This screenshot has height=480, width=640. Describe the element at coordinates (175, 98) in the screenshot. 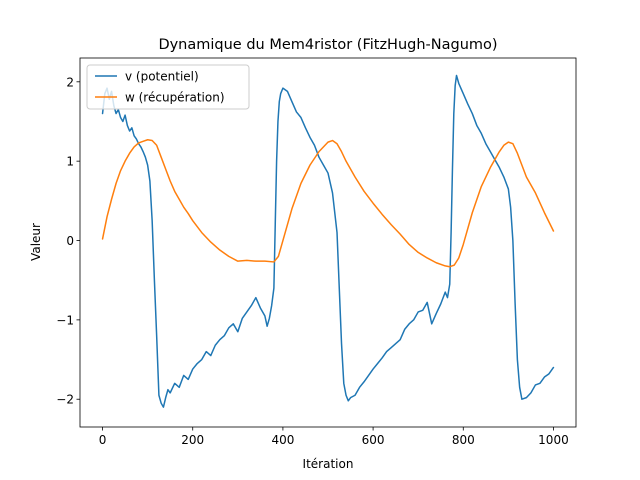

I see `legend-label: w (récupération)` at that location.